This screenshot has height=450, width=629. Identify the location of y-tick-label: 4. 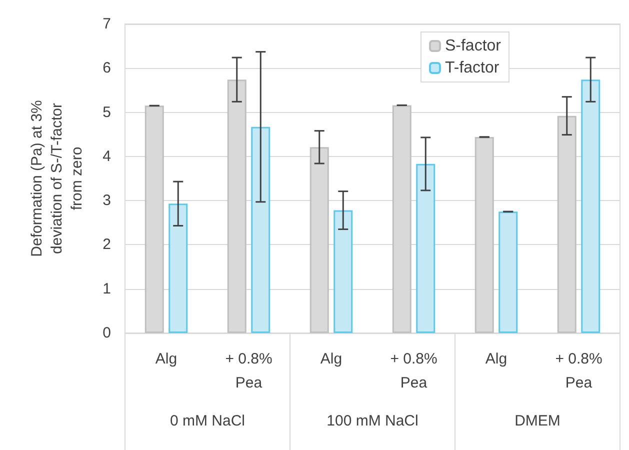
(106, 156).